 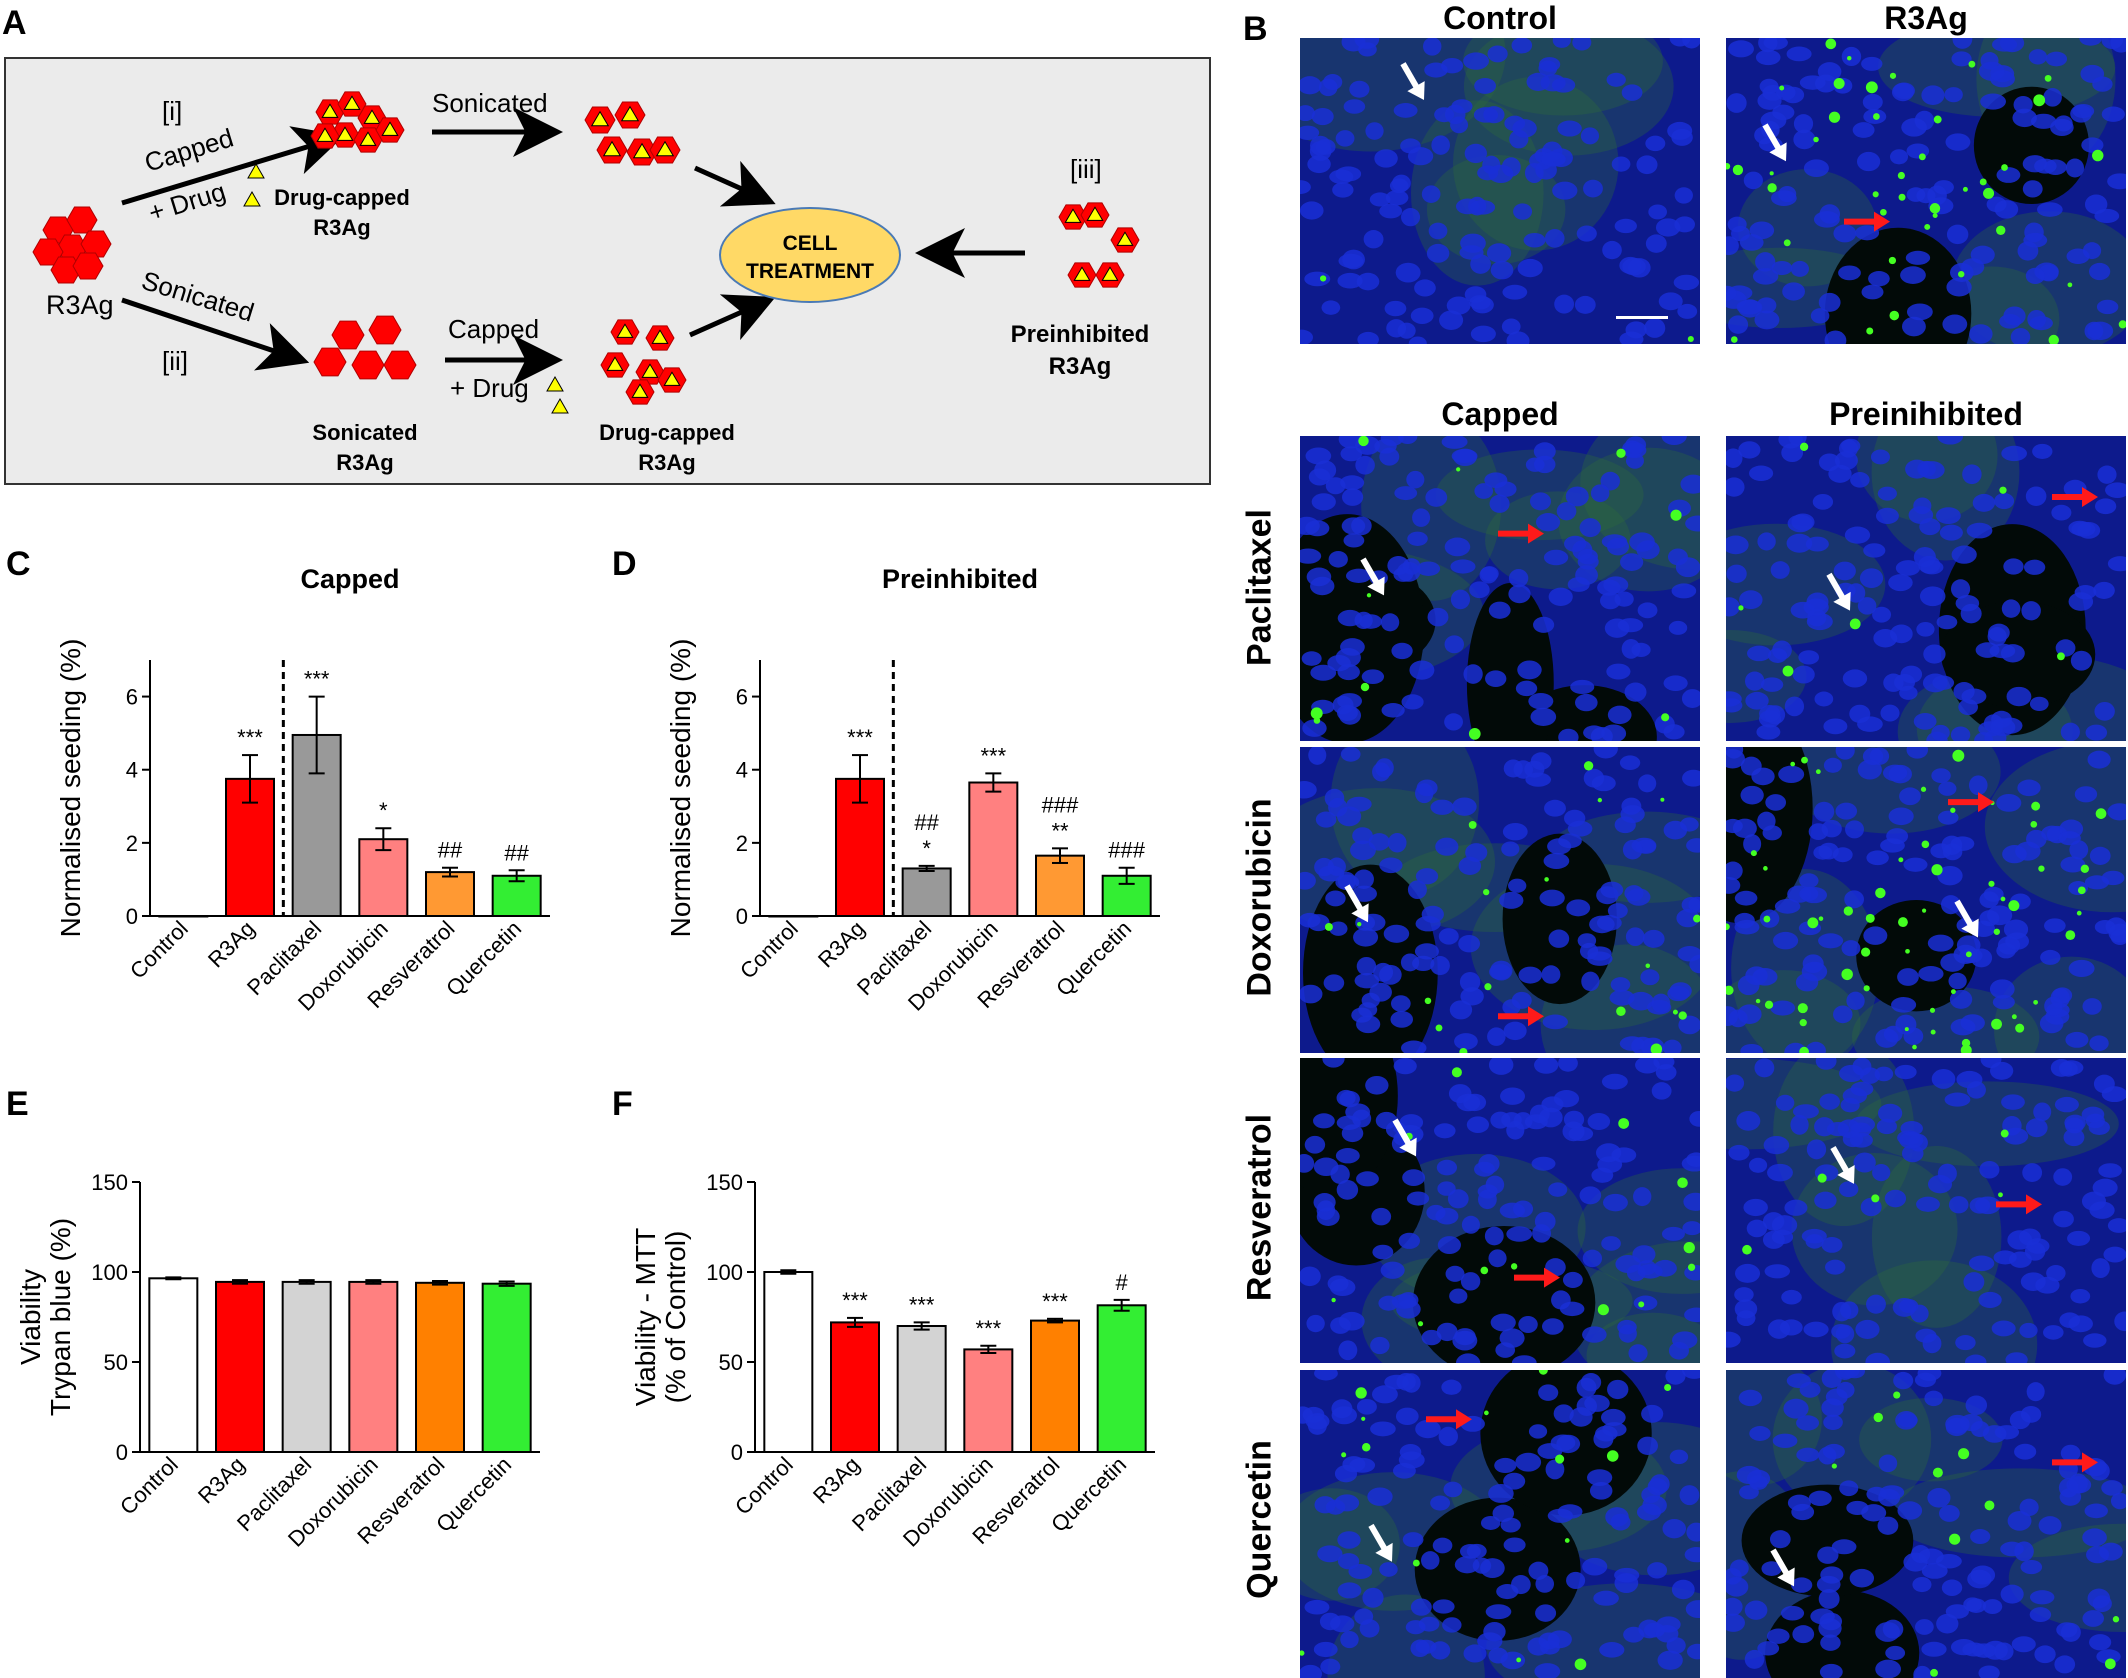 What do you see at coordinates (1500, 1210) in the screenshot?
I see `micrograph-capped-resveratrol` at bounding box center [1500, 1210].